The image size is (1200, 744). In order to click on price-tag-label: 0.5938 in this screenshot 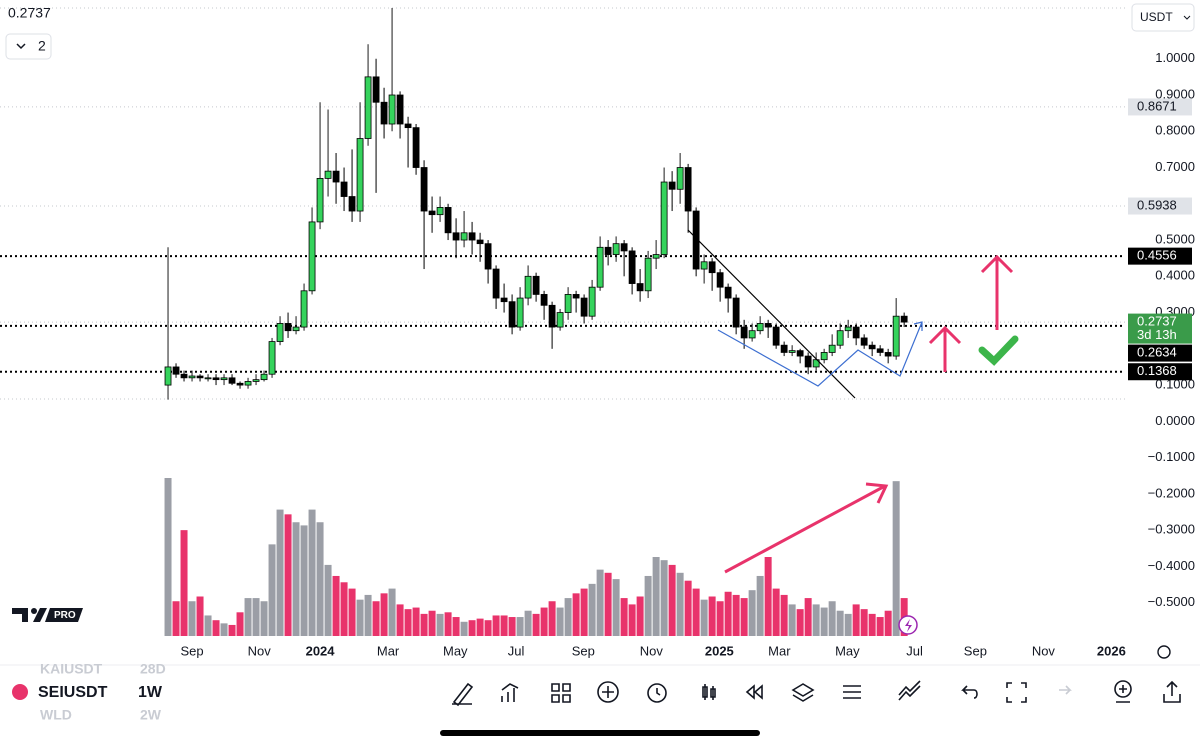, I will do `click(1157, 204)`.